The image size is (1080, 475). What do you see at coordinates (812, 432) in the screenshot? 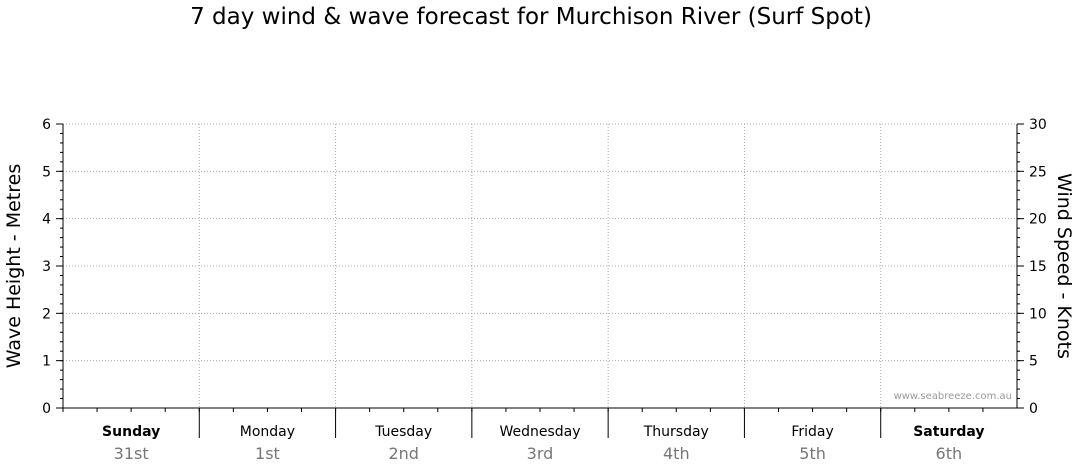
I see `x-day-label: Friday` at bounding box center [812, 432].